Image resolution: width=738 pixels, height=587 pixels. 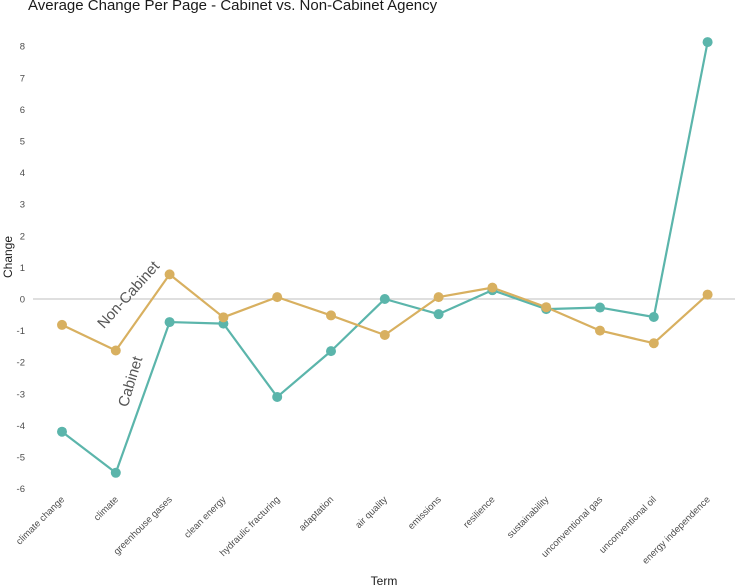 I want to click on y-tick-label: -6, so click(x=21, y=489).